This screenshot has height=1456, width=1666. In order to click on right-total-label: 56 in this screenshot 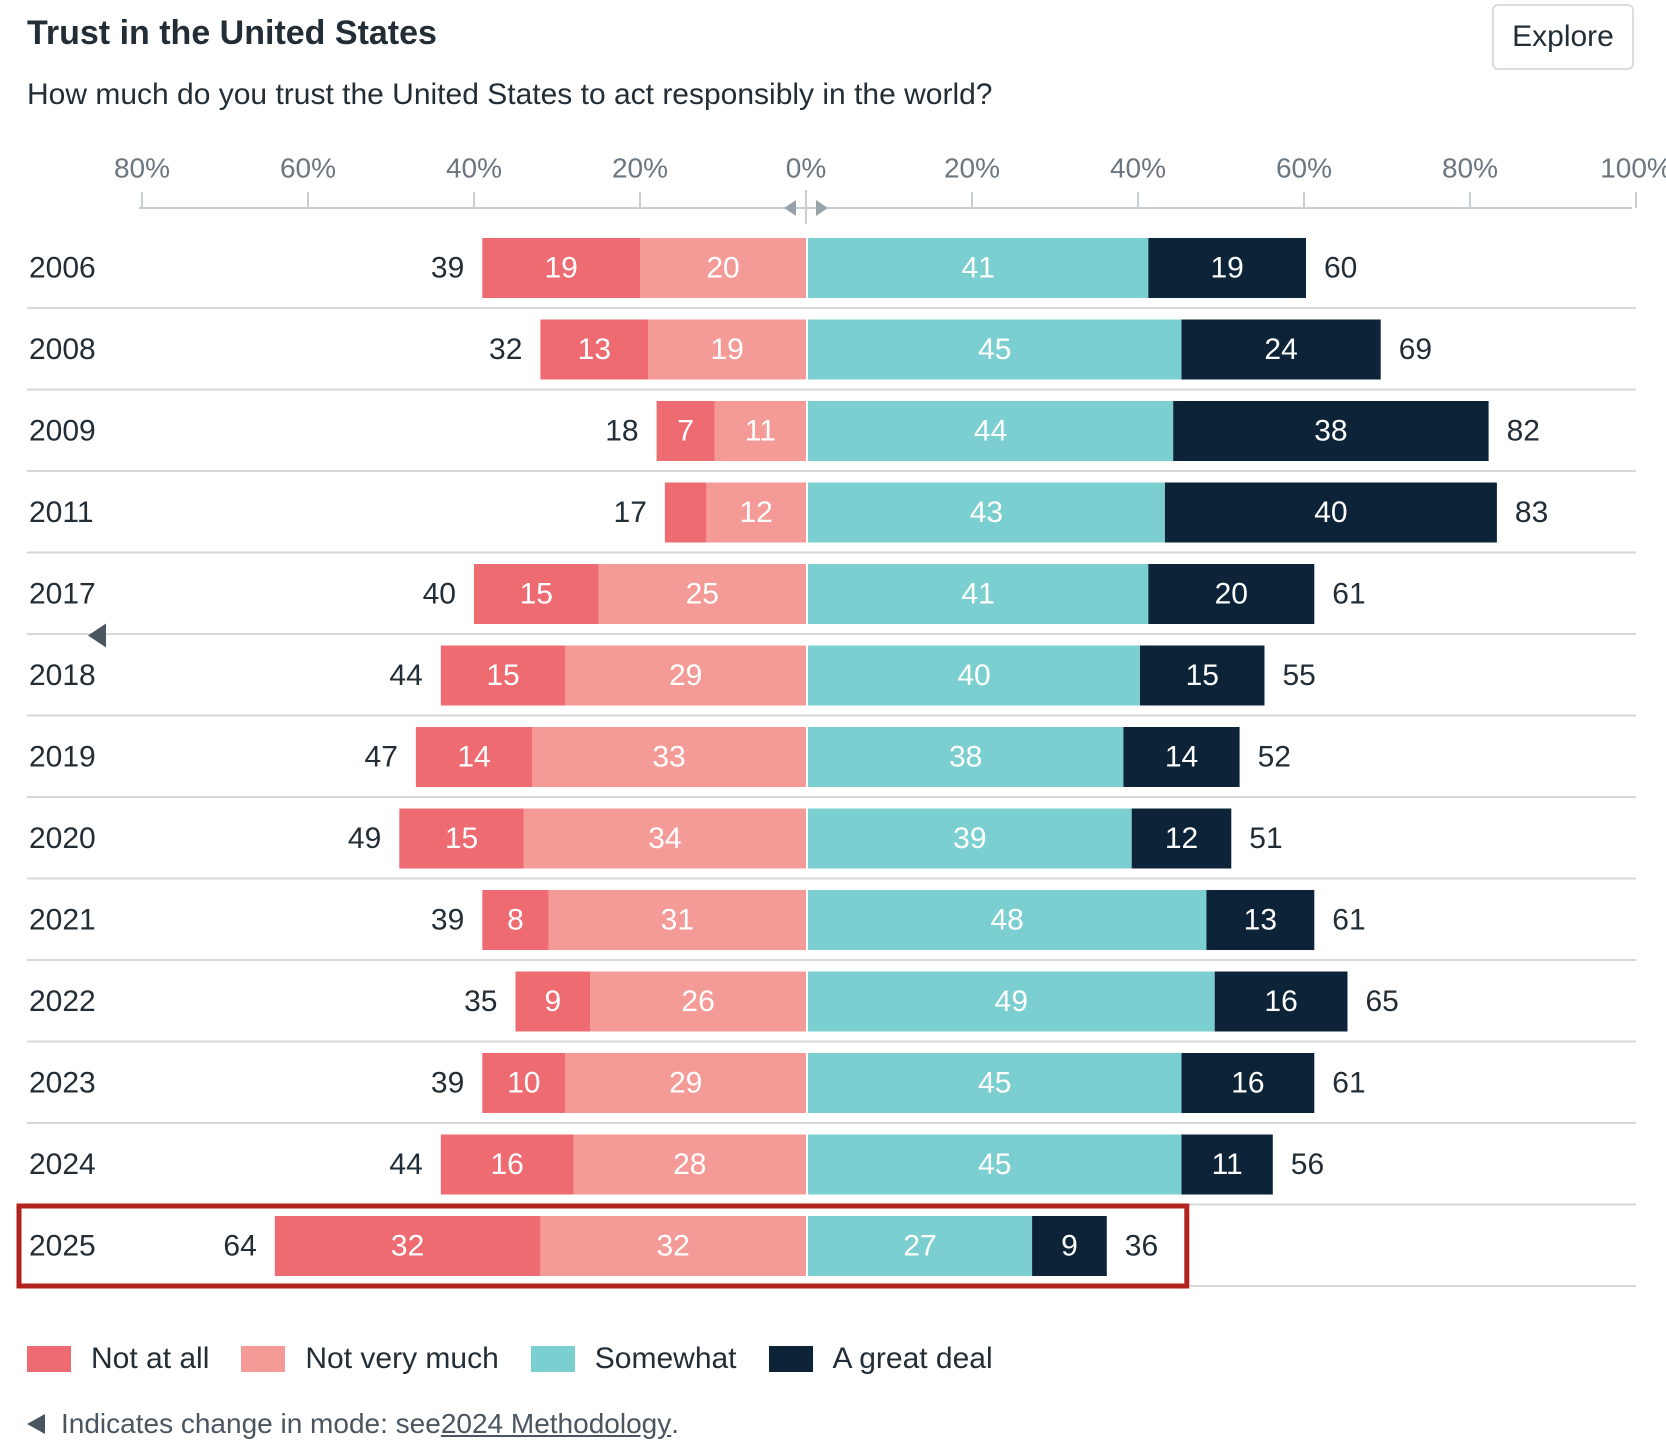, I will do `click(1307, 1164)`.